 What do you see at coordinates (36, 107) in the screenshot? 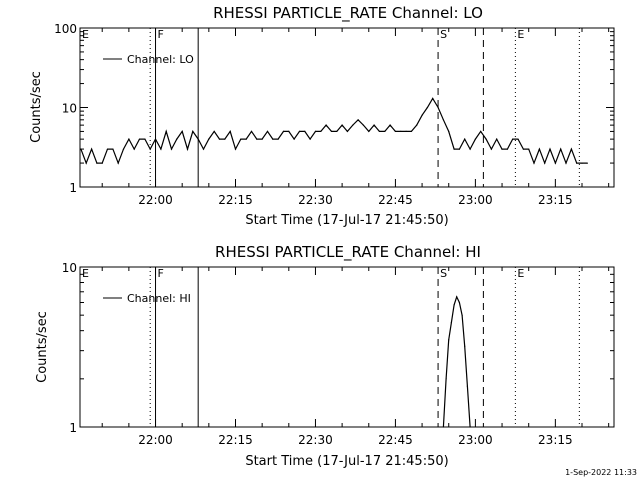
I see `y-axis-label-lo: Counts/sec` at bounding box center [36, 107].